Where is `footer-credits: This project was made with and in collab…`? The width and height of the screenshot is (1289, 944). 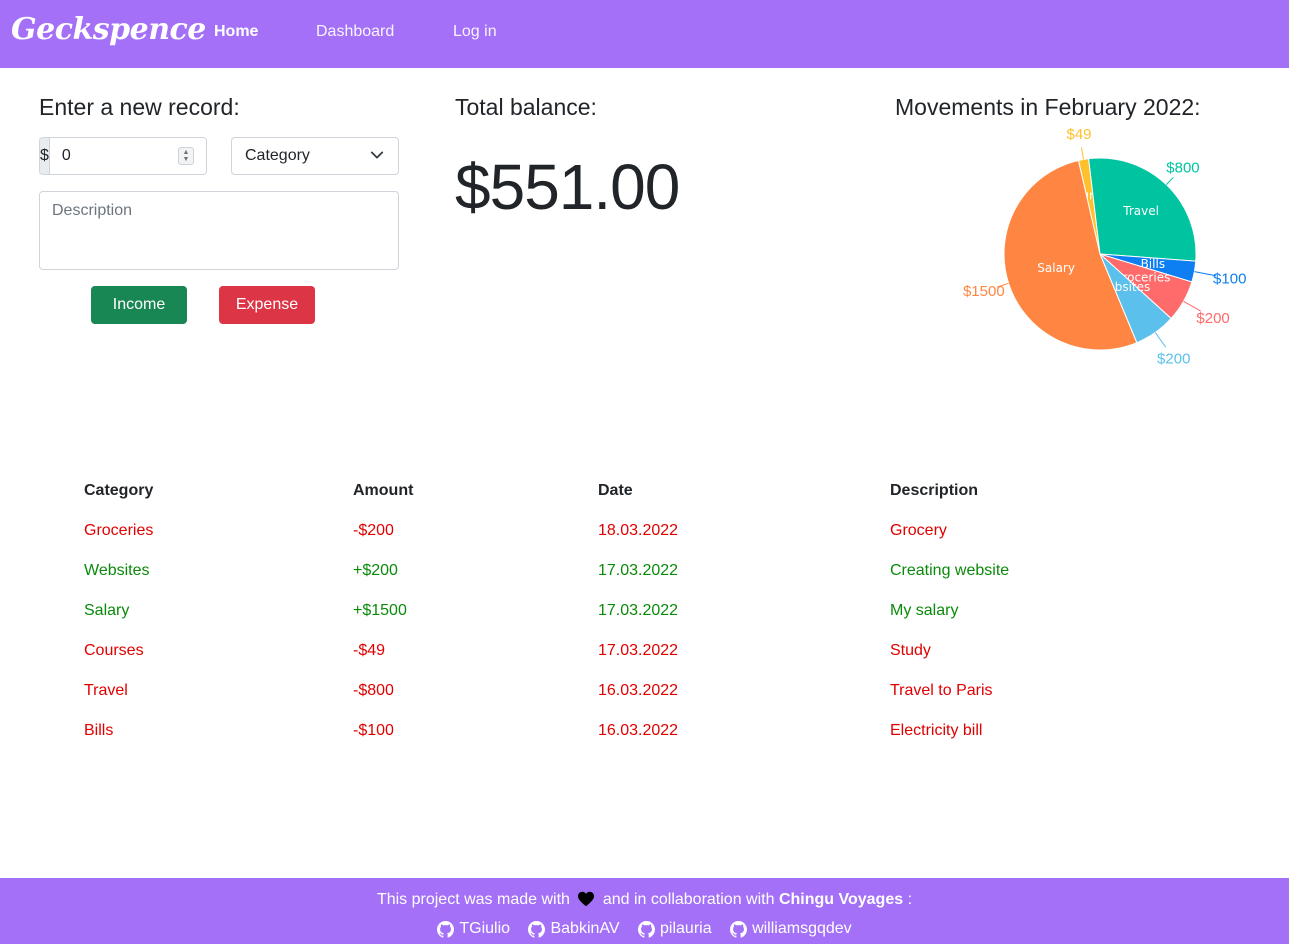 footer-credits: This project was made with and in collab… is located at coordinates (644, 900).